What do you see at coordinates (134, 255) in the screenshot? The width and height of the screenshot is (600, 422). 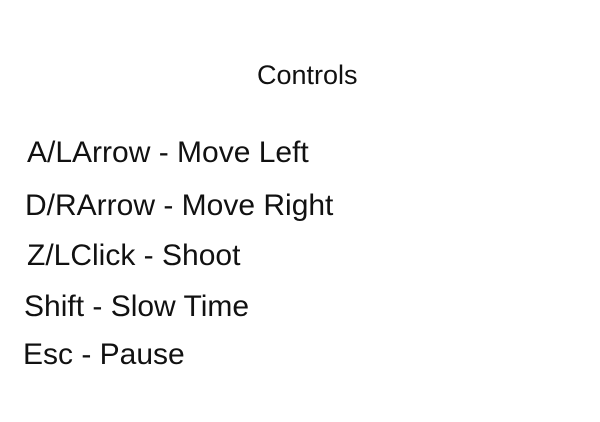 I see `control-shoot: Z/LClick - Shoot` at bounding box center [134, 255].